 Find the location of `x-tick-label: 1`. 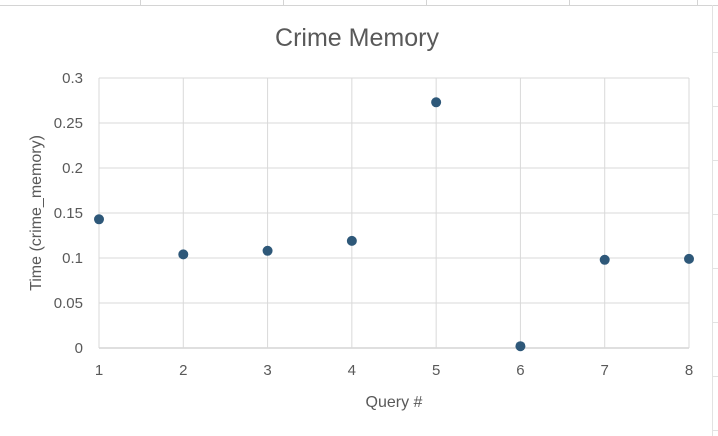

x-tick-label: 1 is located at coordinates (99, 370).